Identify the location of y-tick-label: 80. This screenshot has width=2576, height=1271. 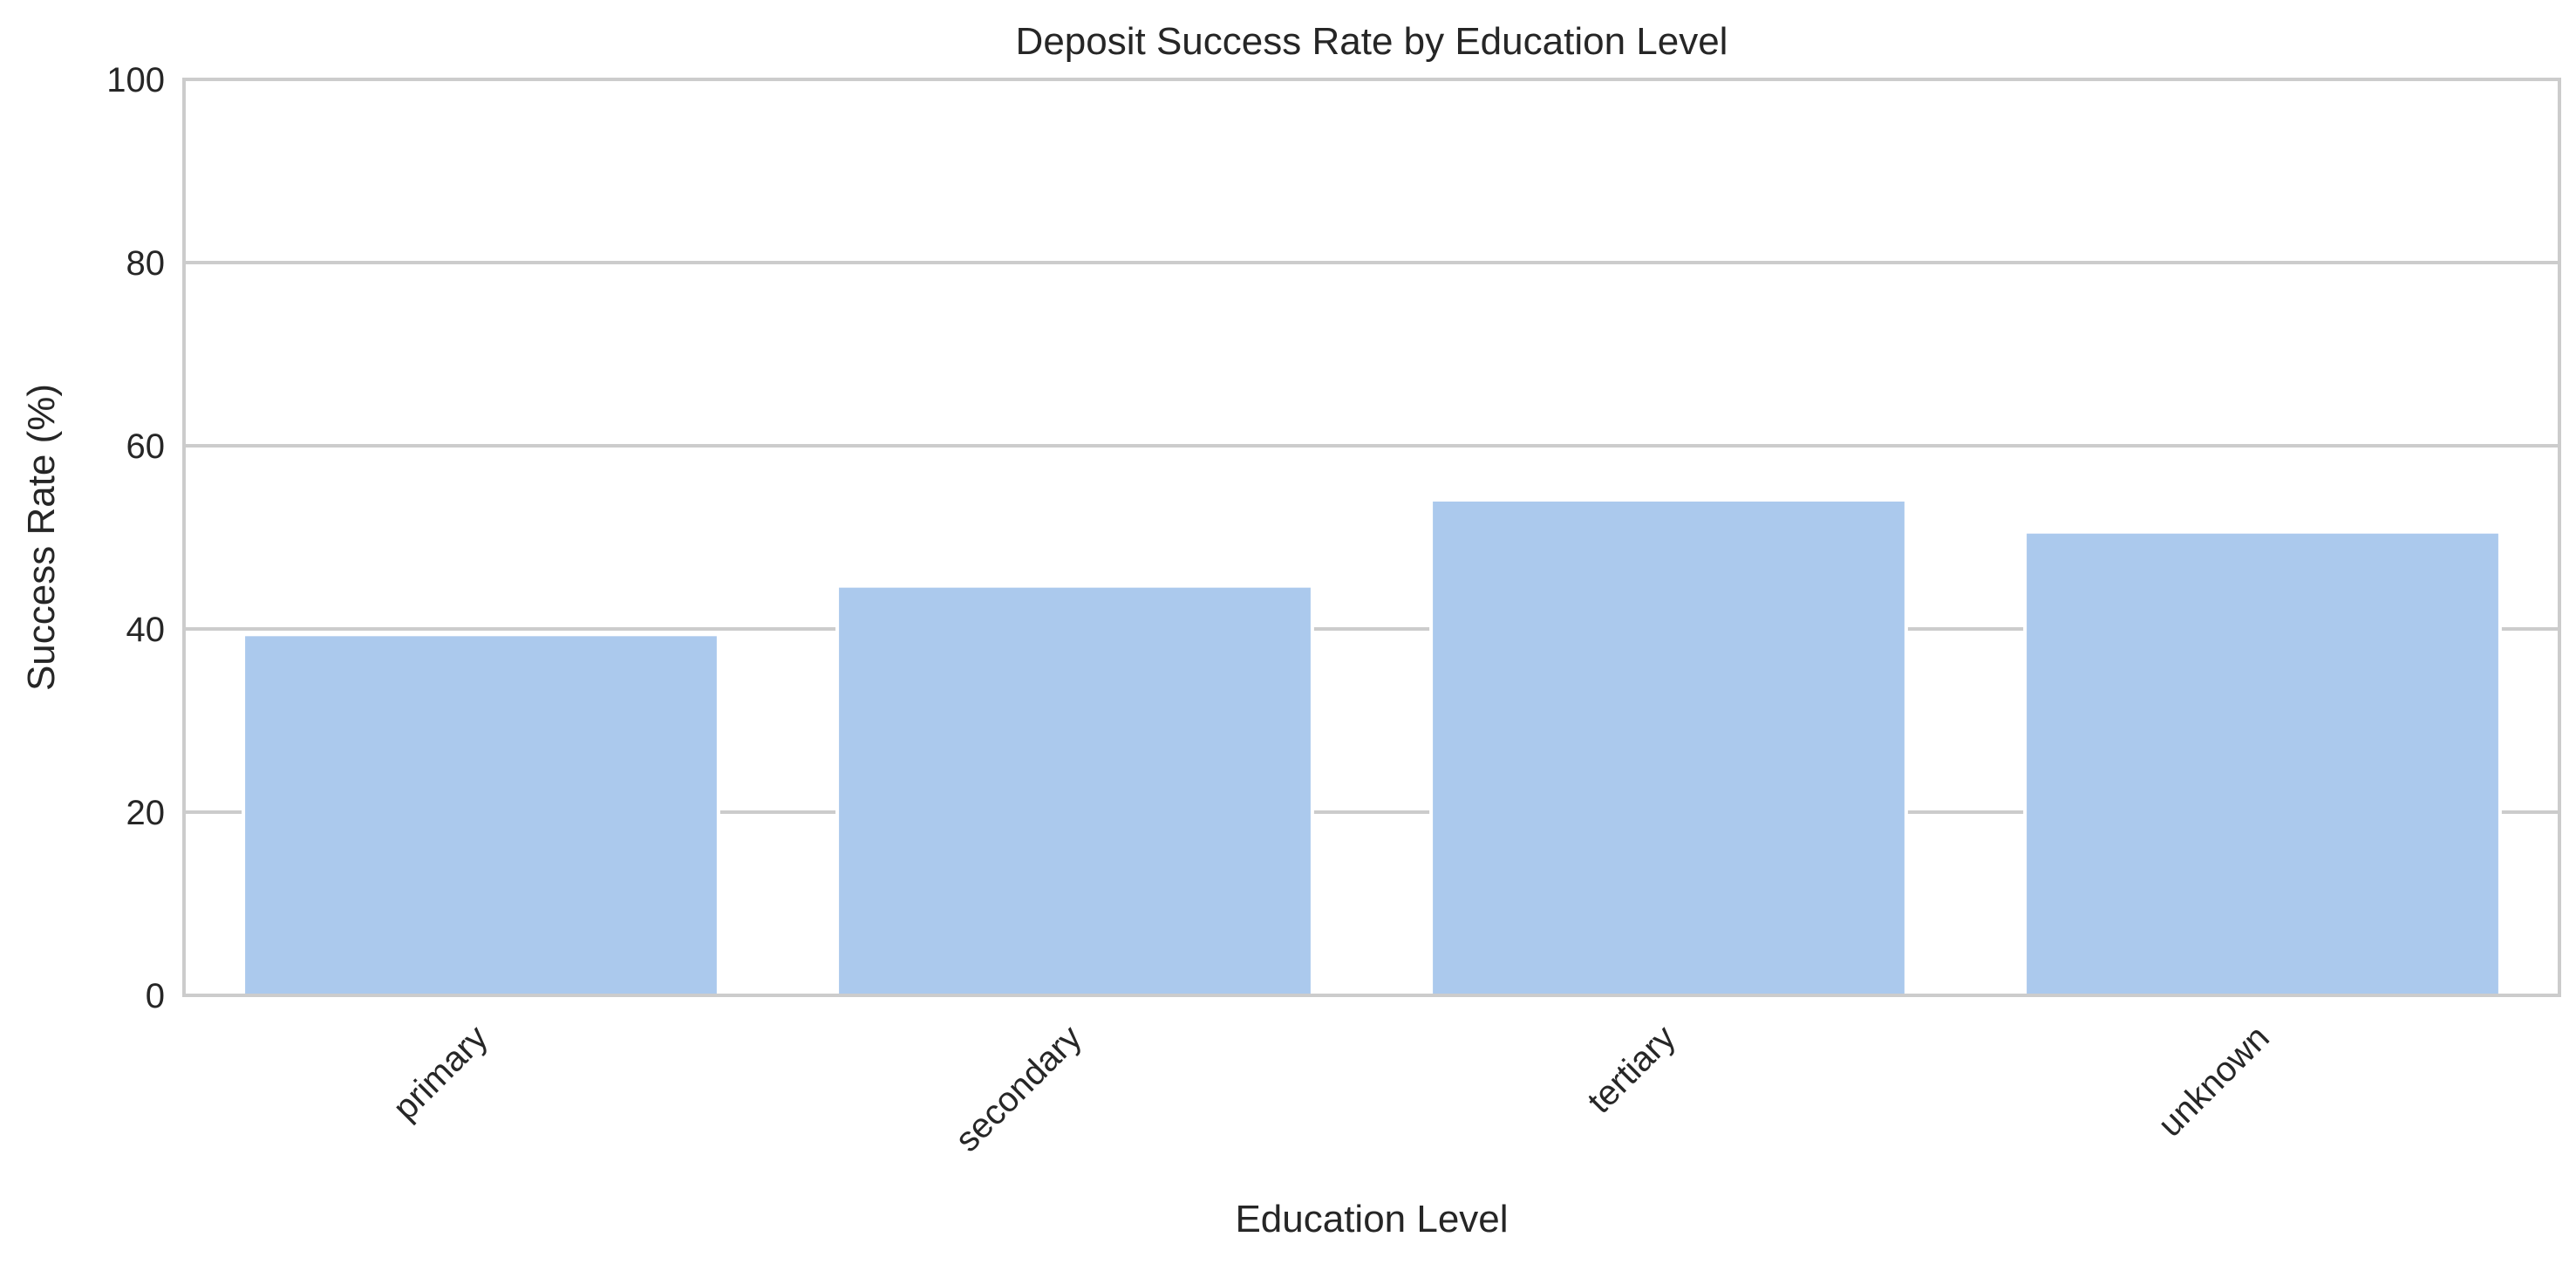
(146, 263).